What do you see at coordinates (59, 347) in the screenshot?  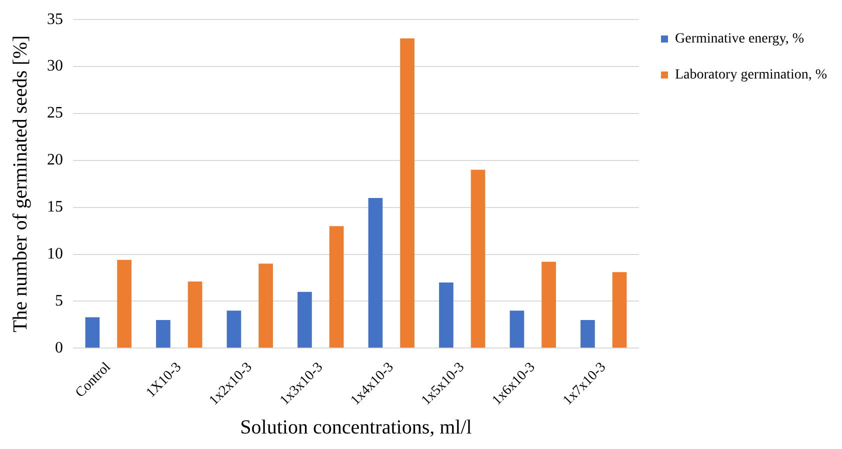 I see `y-tick-label: 0` at bounding box center [59, 347].